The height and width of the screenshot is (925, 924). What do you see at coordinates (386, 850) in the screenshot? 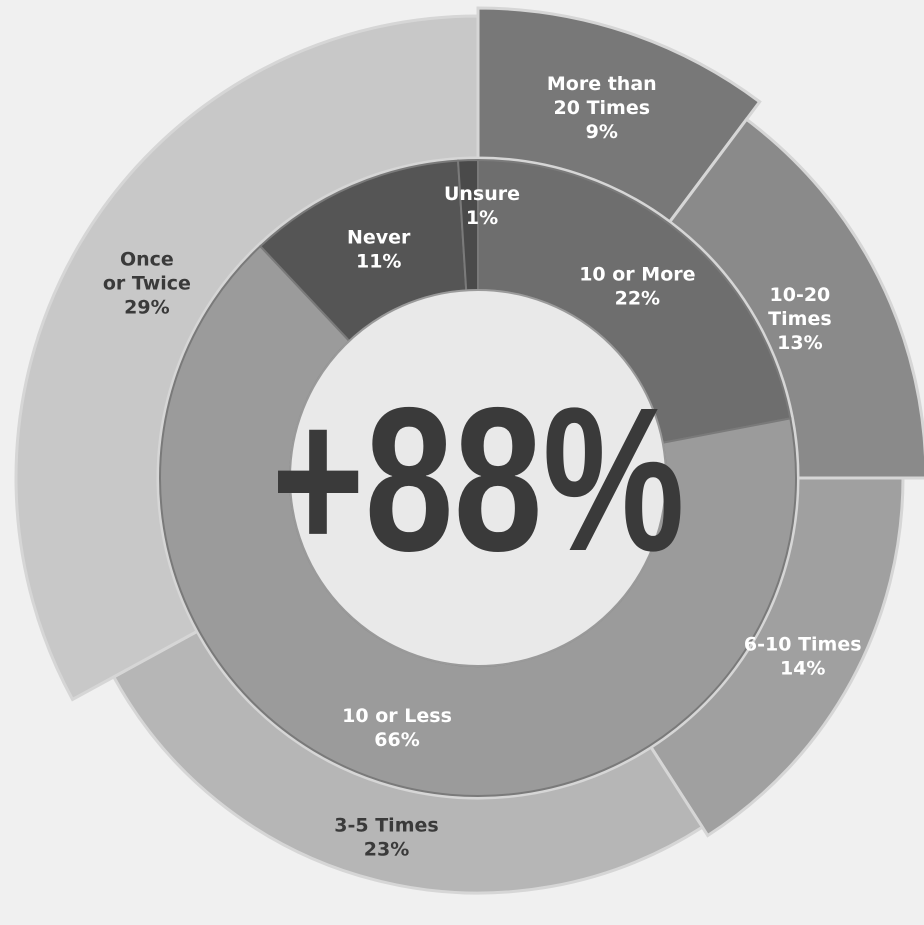
I see `outer-label-3-5-times-line: 23%` at bounding box center [386, 850].